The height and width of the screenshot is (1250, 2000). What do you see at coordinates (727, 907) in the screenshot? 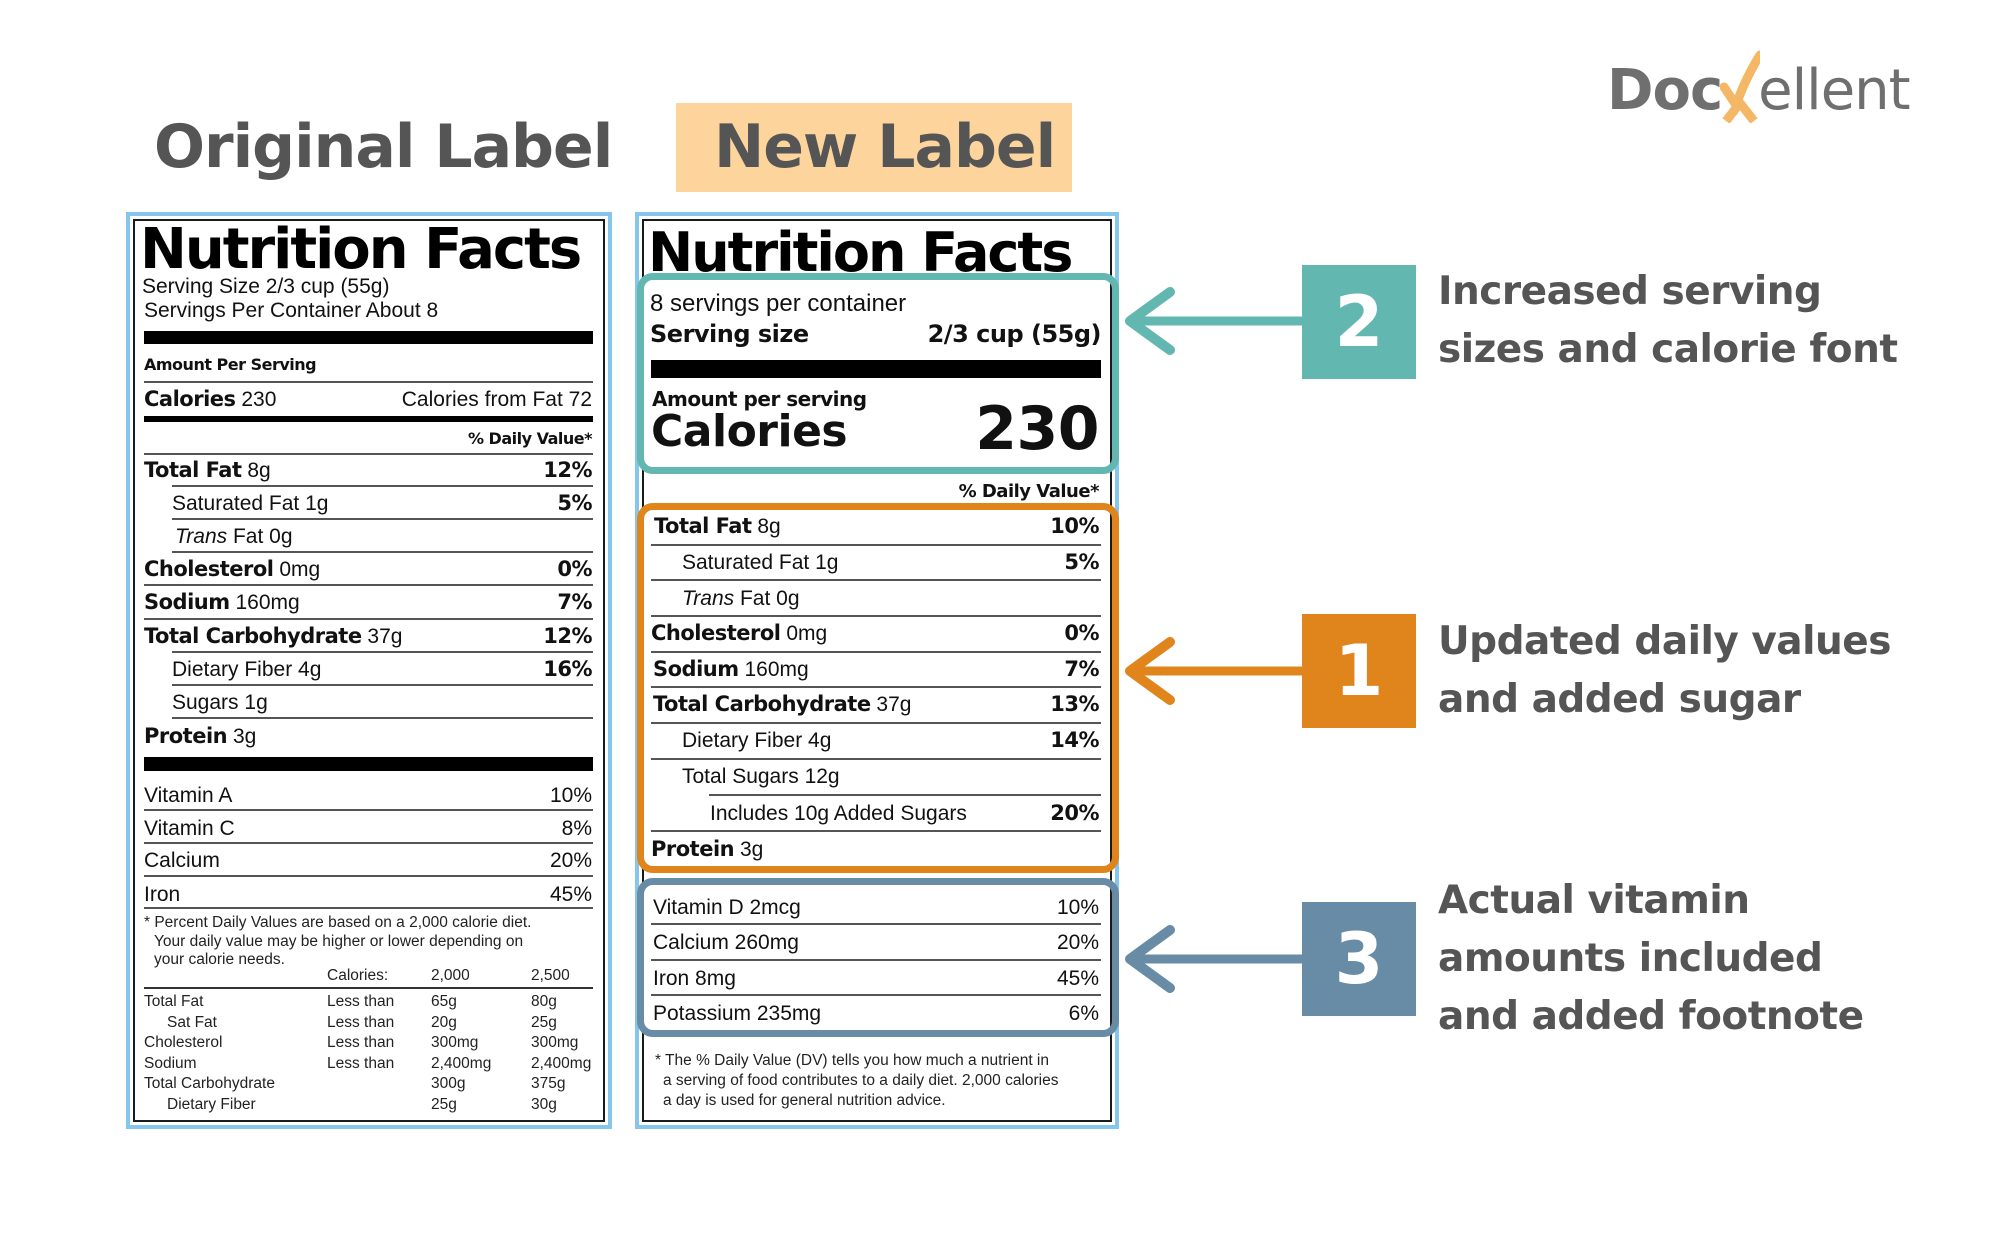
I see `new-vitamin-d: Vitamin D 2mcg` at bounding box center [727, 907].